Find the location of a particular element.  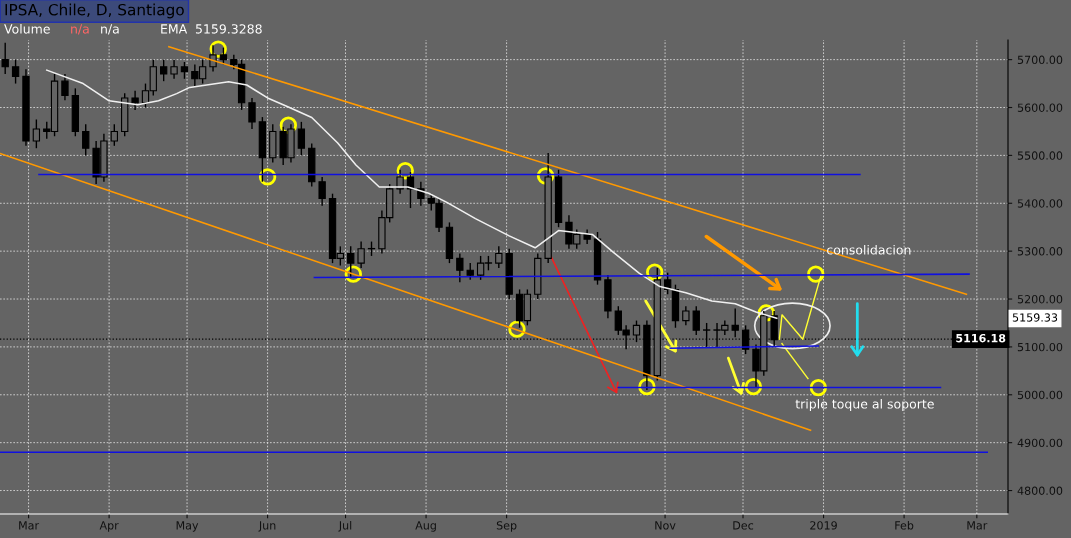

x-tick-label: May is located at coordinates (187, 526).